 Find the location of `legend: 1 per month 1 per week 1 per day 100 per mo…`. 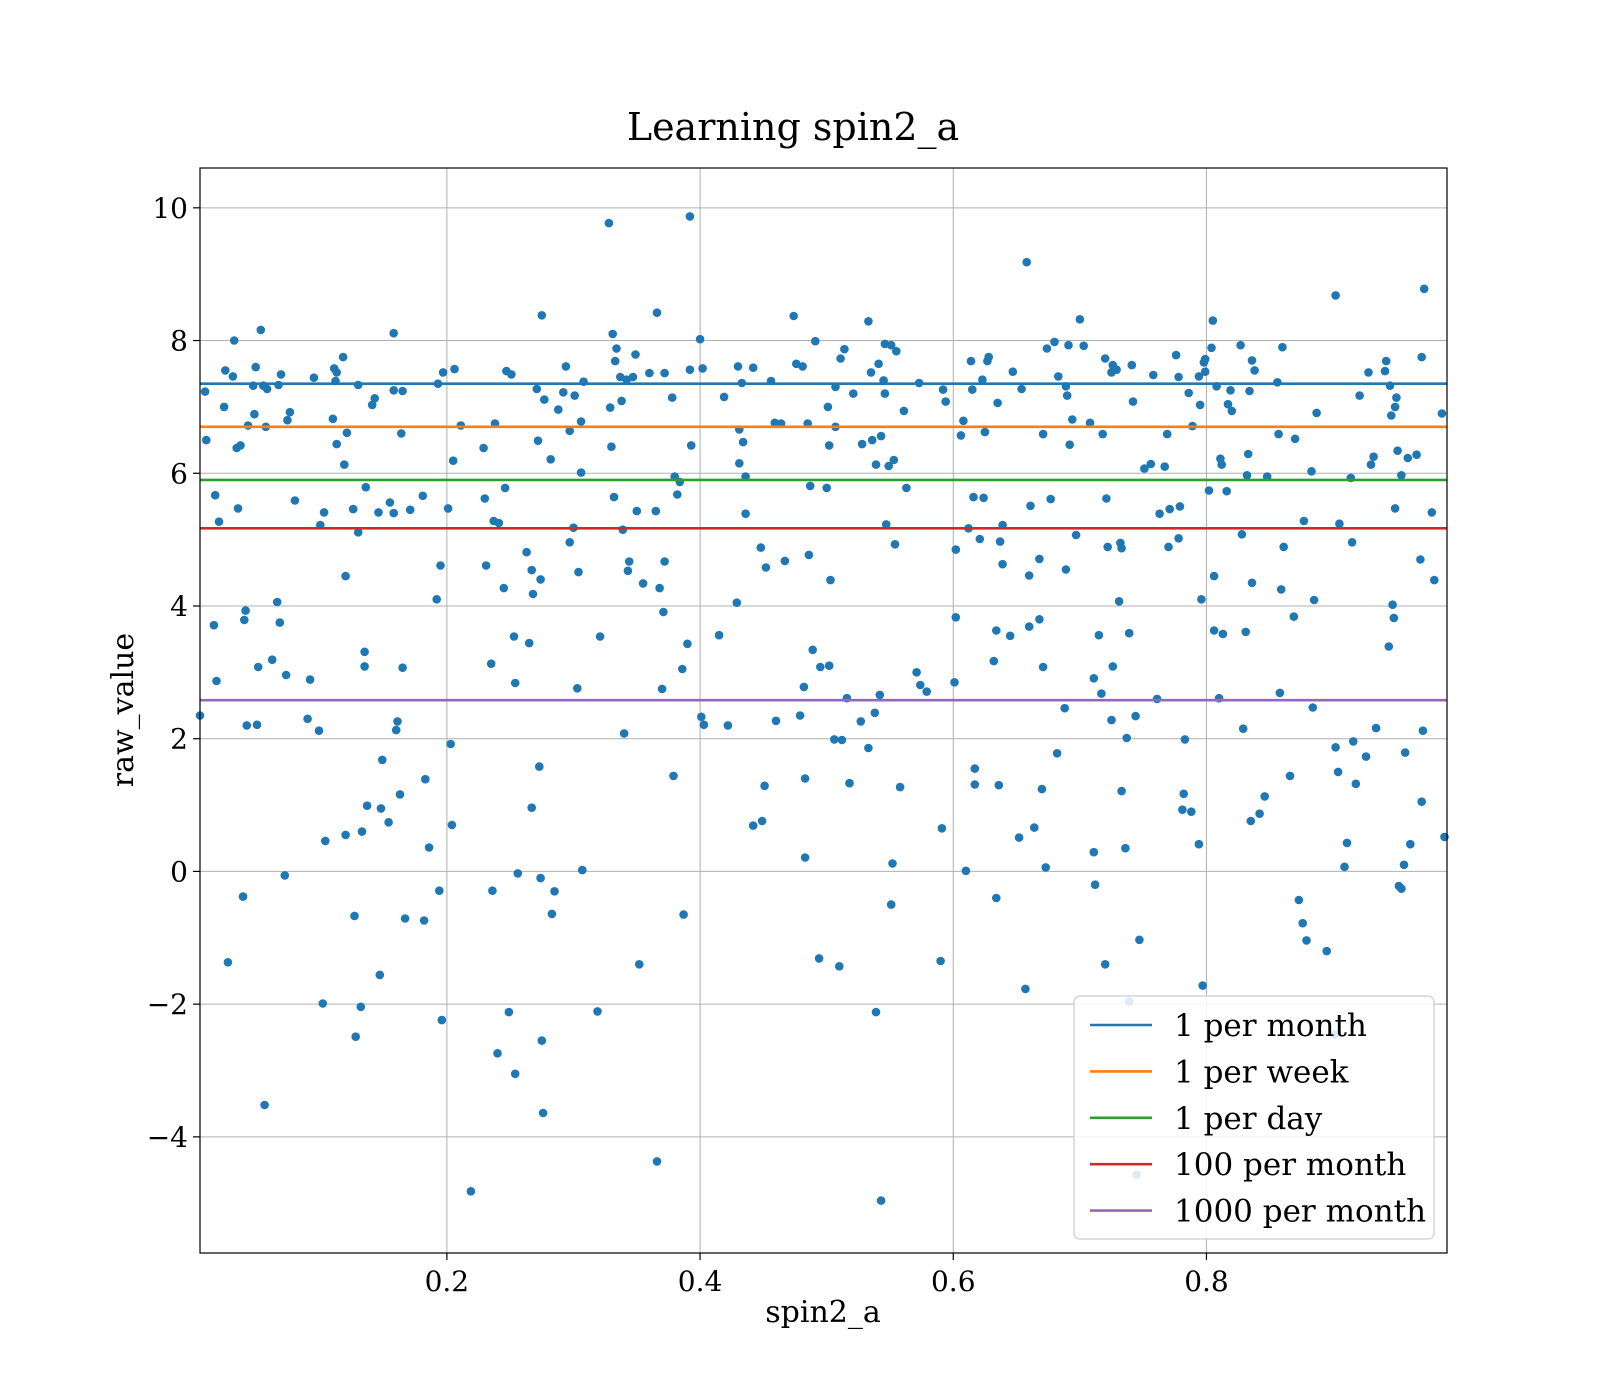

legend: 1 per month 1 per week 1 per day 100 per mo… is located at coordinates (1254, 1117).